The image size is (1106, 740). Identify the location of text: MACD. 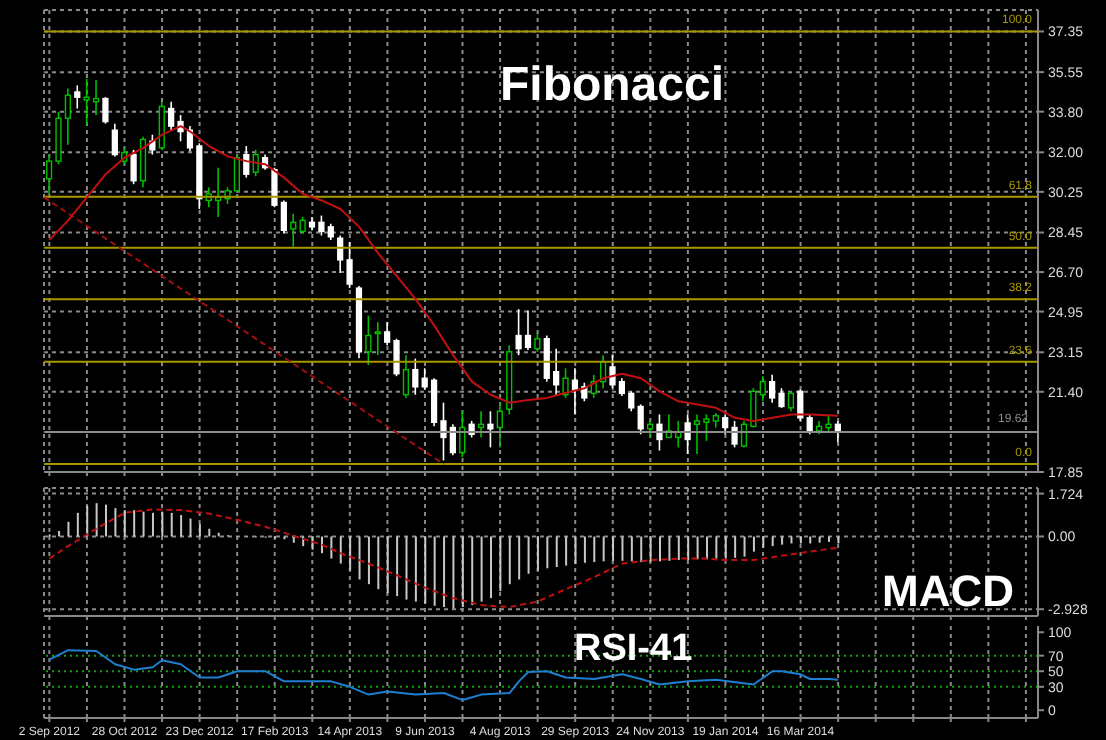
(948, 591).